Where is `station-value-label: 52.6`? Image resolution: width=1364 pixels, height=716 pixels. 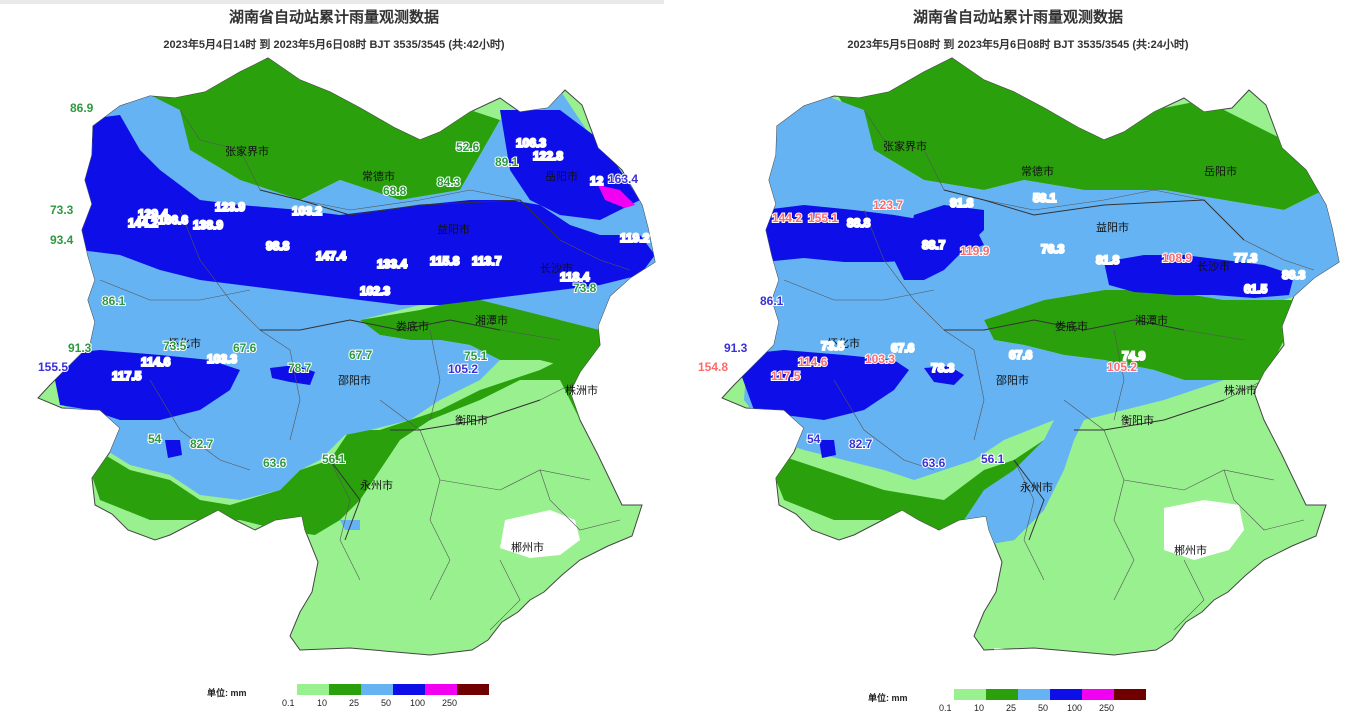 station-value-label: 52.6 is located at coordinates (468, 147).